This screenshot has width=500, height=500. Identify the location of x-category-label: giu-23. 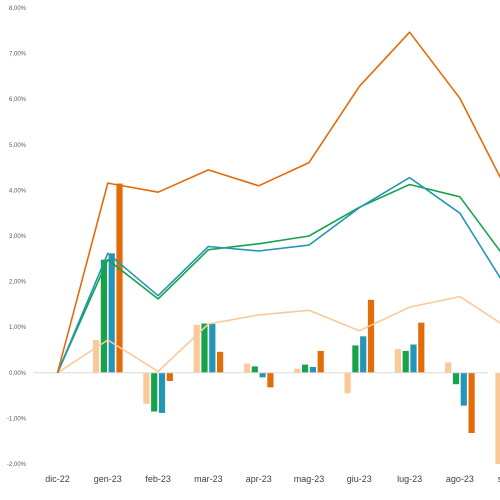
(359, 479).